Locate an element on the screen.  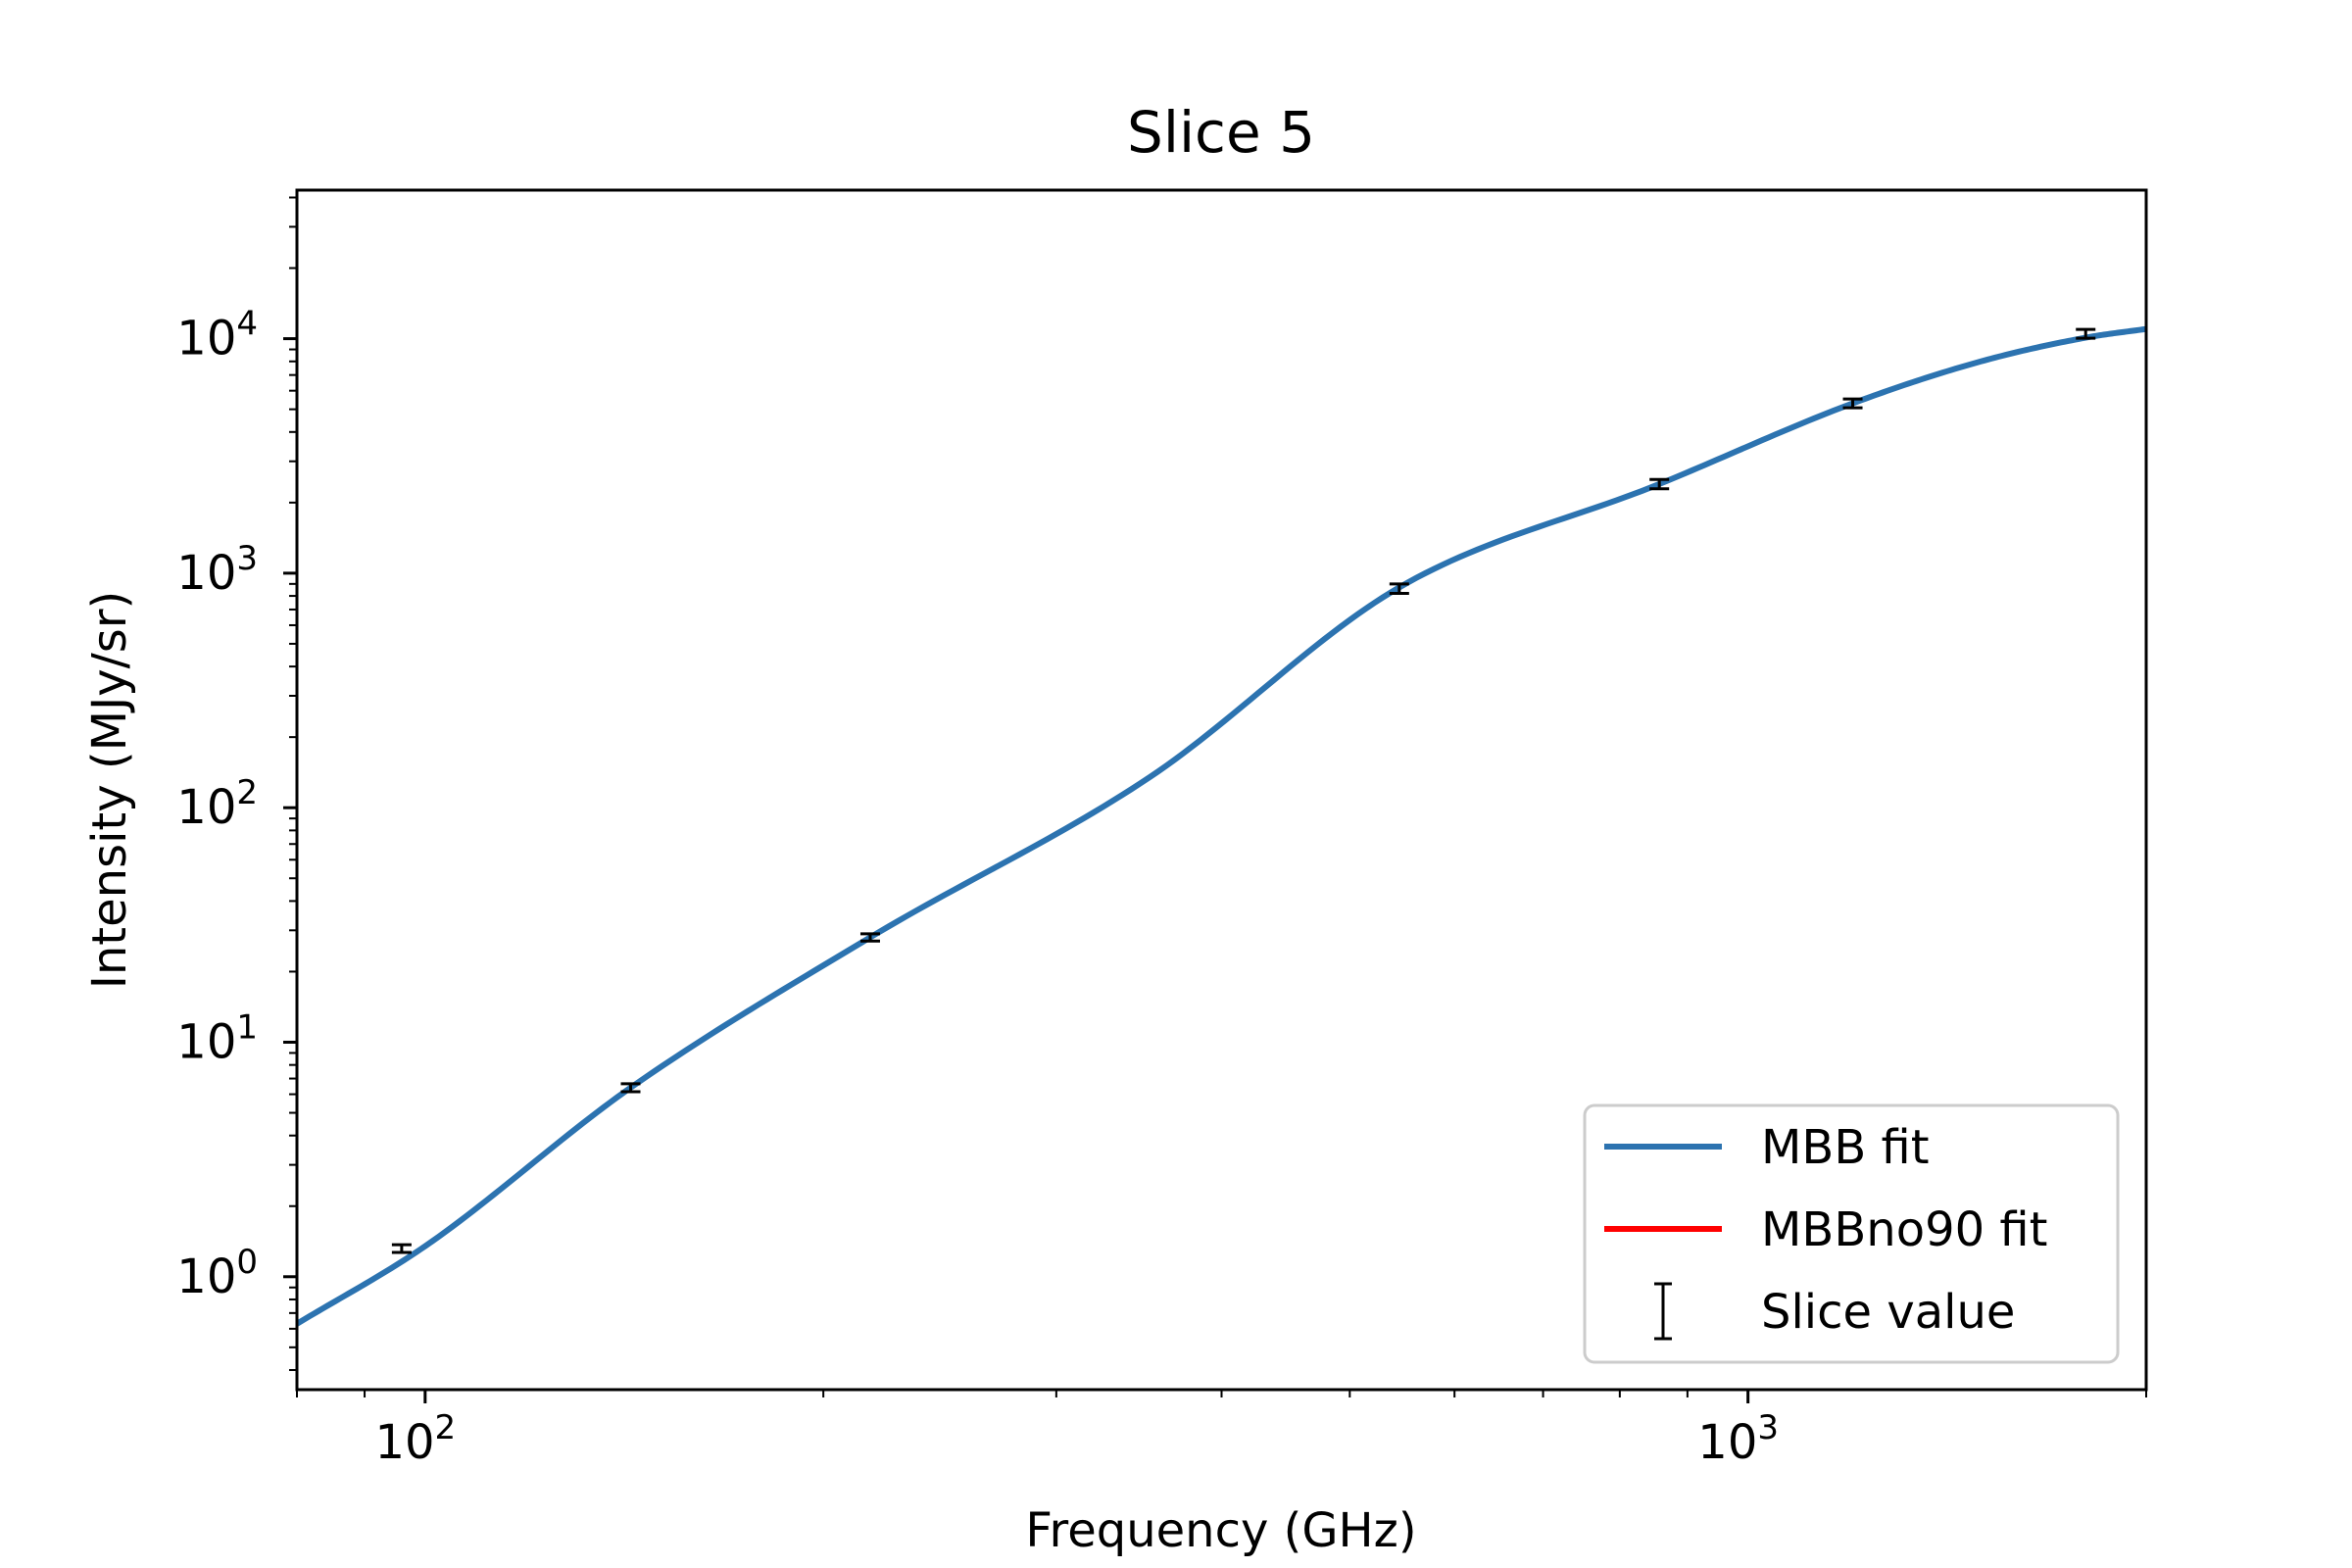
legend-entry: MBB fit is located at coordinates (1767, 1147).